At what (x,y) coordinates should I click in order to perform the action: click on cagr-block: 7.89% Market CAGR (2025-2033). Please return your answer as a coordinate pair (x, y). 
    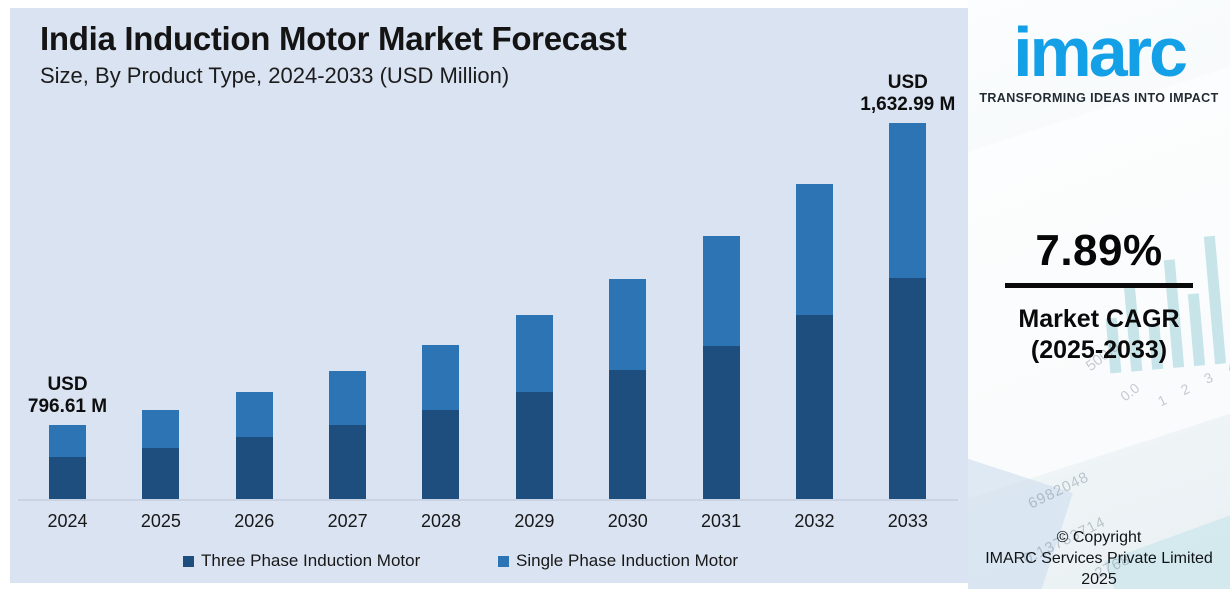
    Looking at the image, I should click on (1099, 296).